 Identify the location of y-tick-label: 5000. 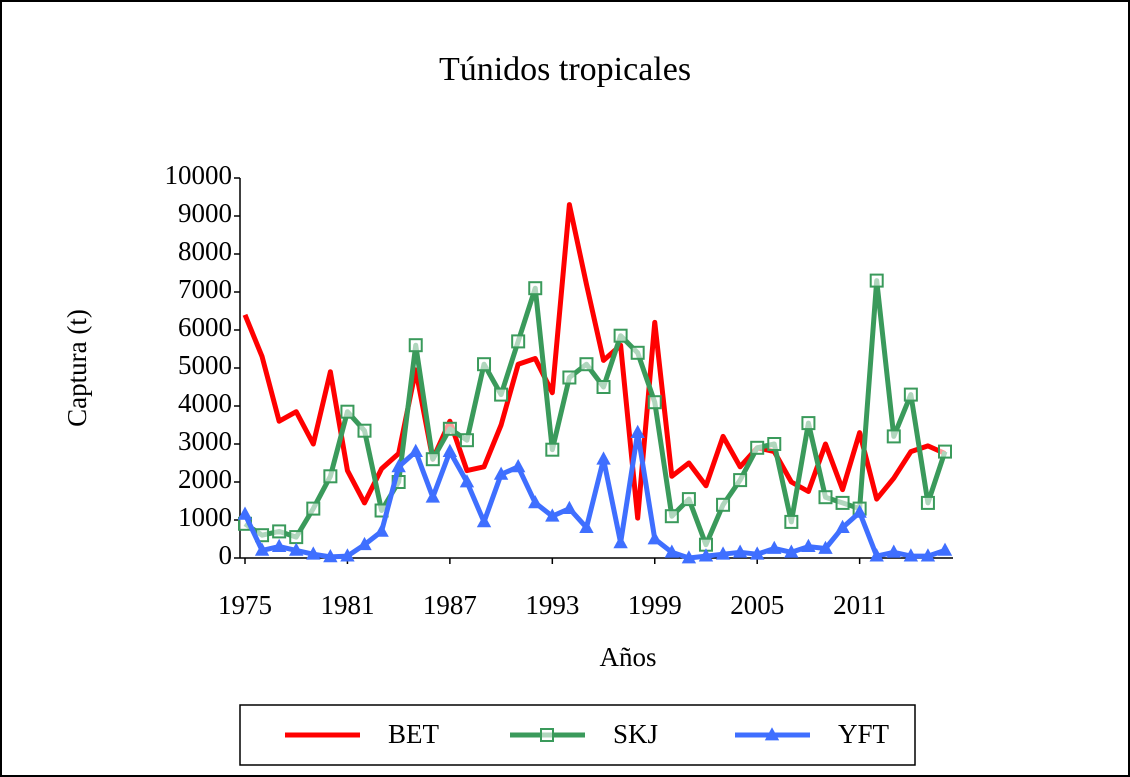
(205, 365).